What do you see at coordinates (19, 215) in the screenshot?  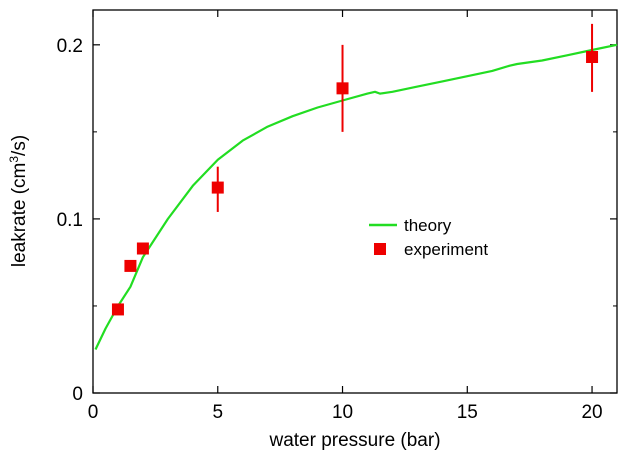 I see `y-axis-title-prefix: leakrate (cm` at bounding box center [19, 215].